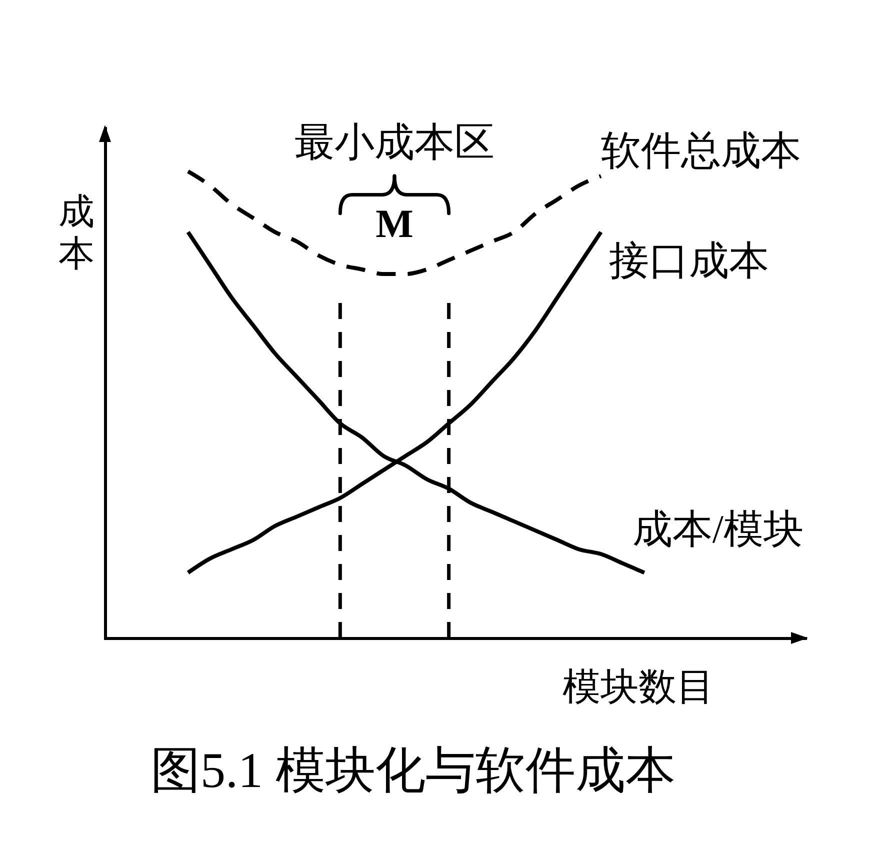 Image resolution: width=895 pixels, height=850 pixels. I want to click on series-label: 成本/模块, so click(718, 529).